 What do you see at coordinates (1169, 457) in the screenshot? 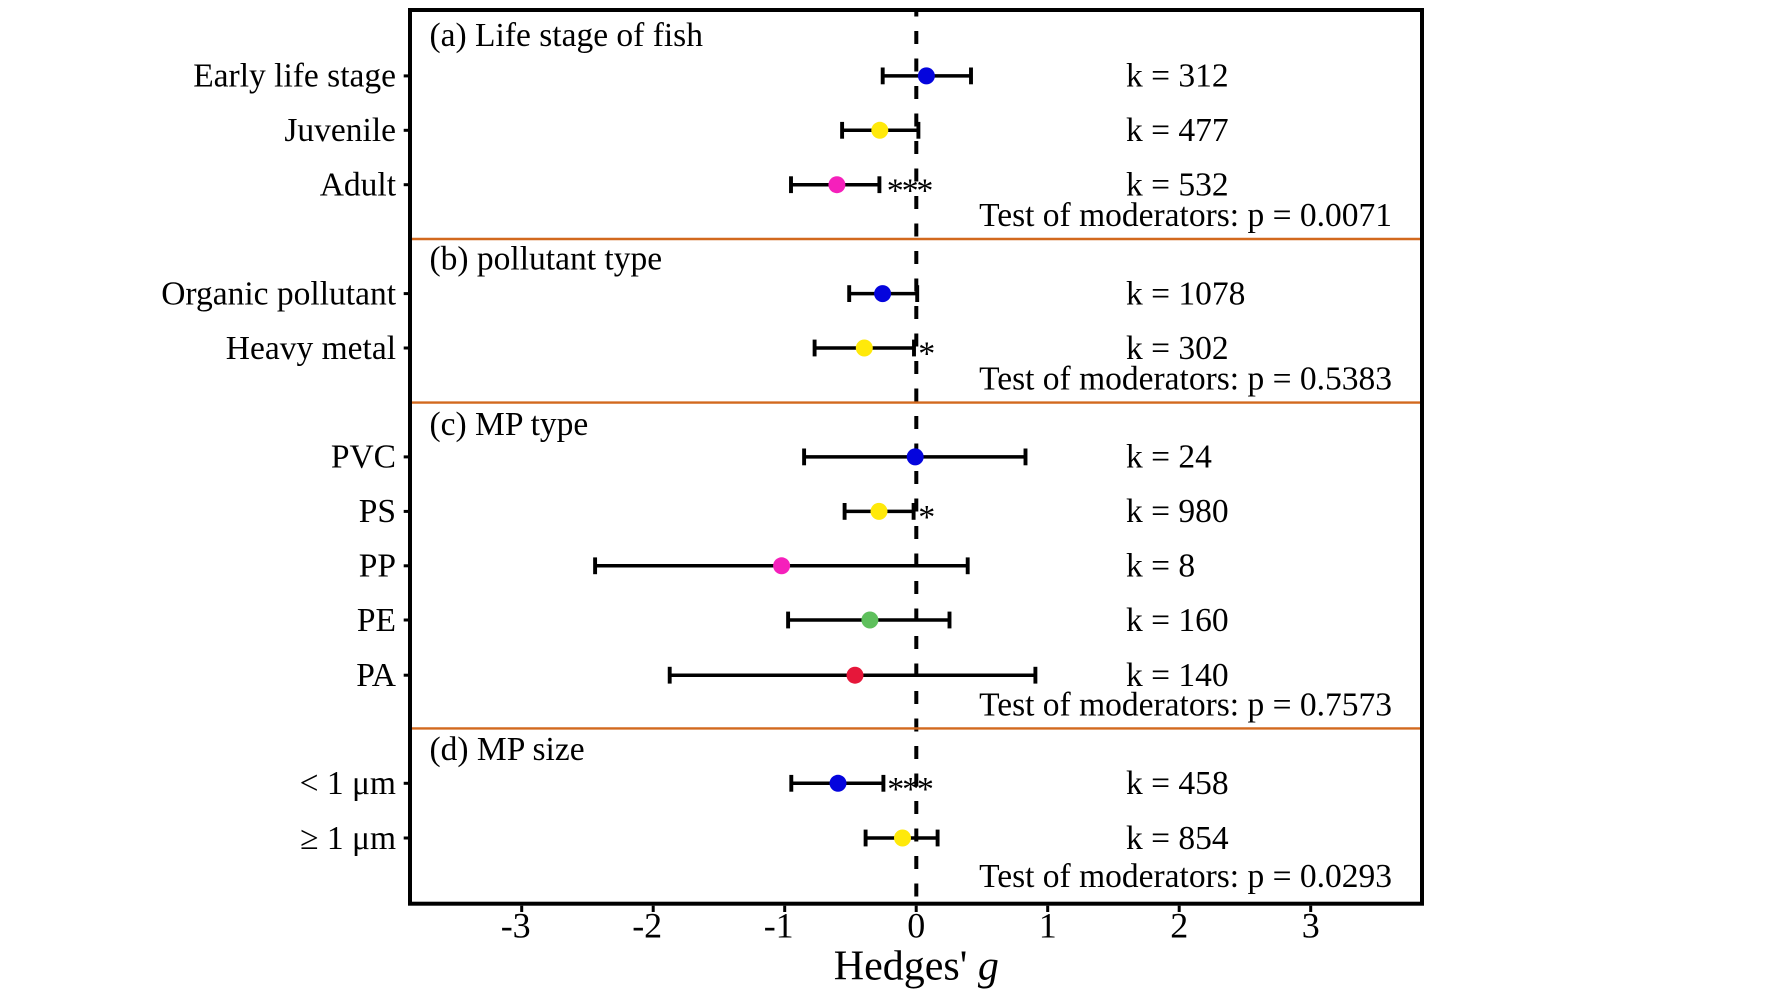
I see `svg-text: k = 24` at bounding box center [1169, 457].